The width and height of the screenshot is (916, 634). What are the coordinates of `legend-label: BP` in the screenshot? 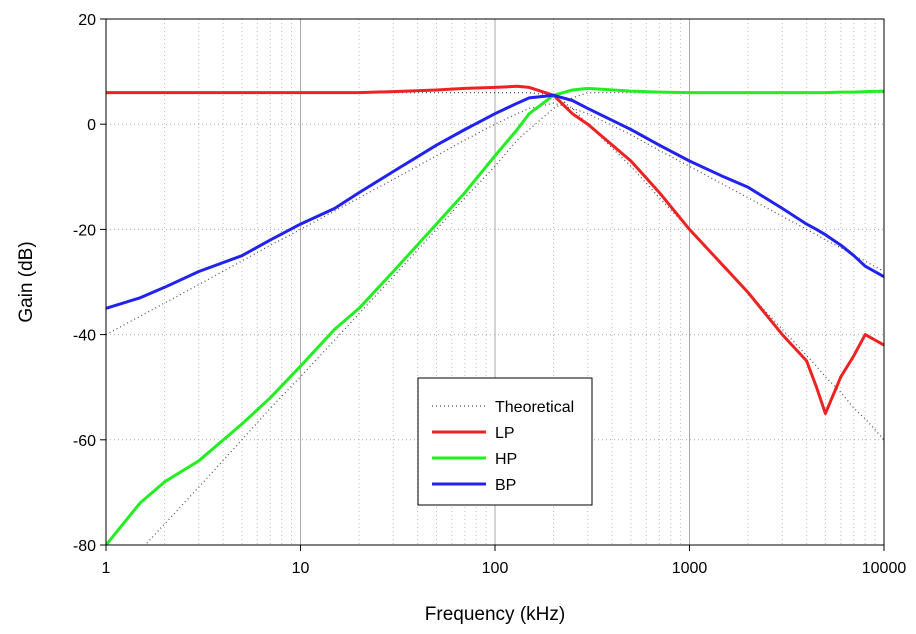 It's located at (505, 485).